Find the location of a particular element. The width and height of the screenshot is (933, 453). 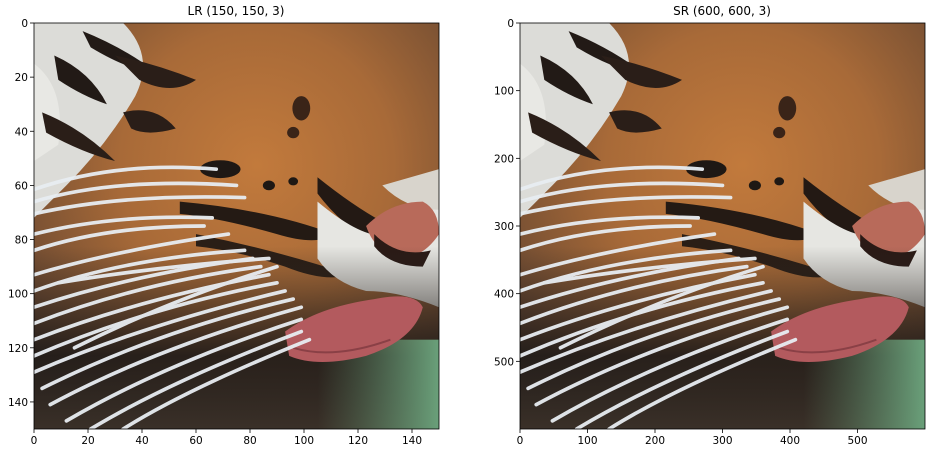

x-tick-label: 60 is located at coordinates (195, 441).